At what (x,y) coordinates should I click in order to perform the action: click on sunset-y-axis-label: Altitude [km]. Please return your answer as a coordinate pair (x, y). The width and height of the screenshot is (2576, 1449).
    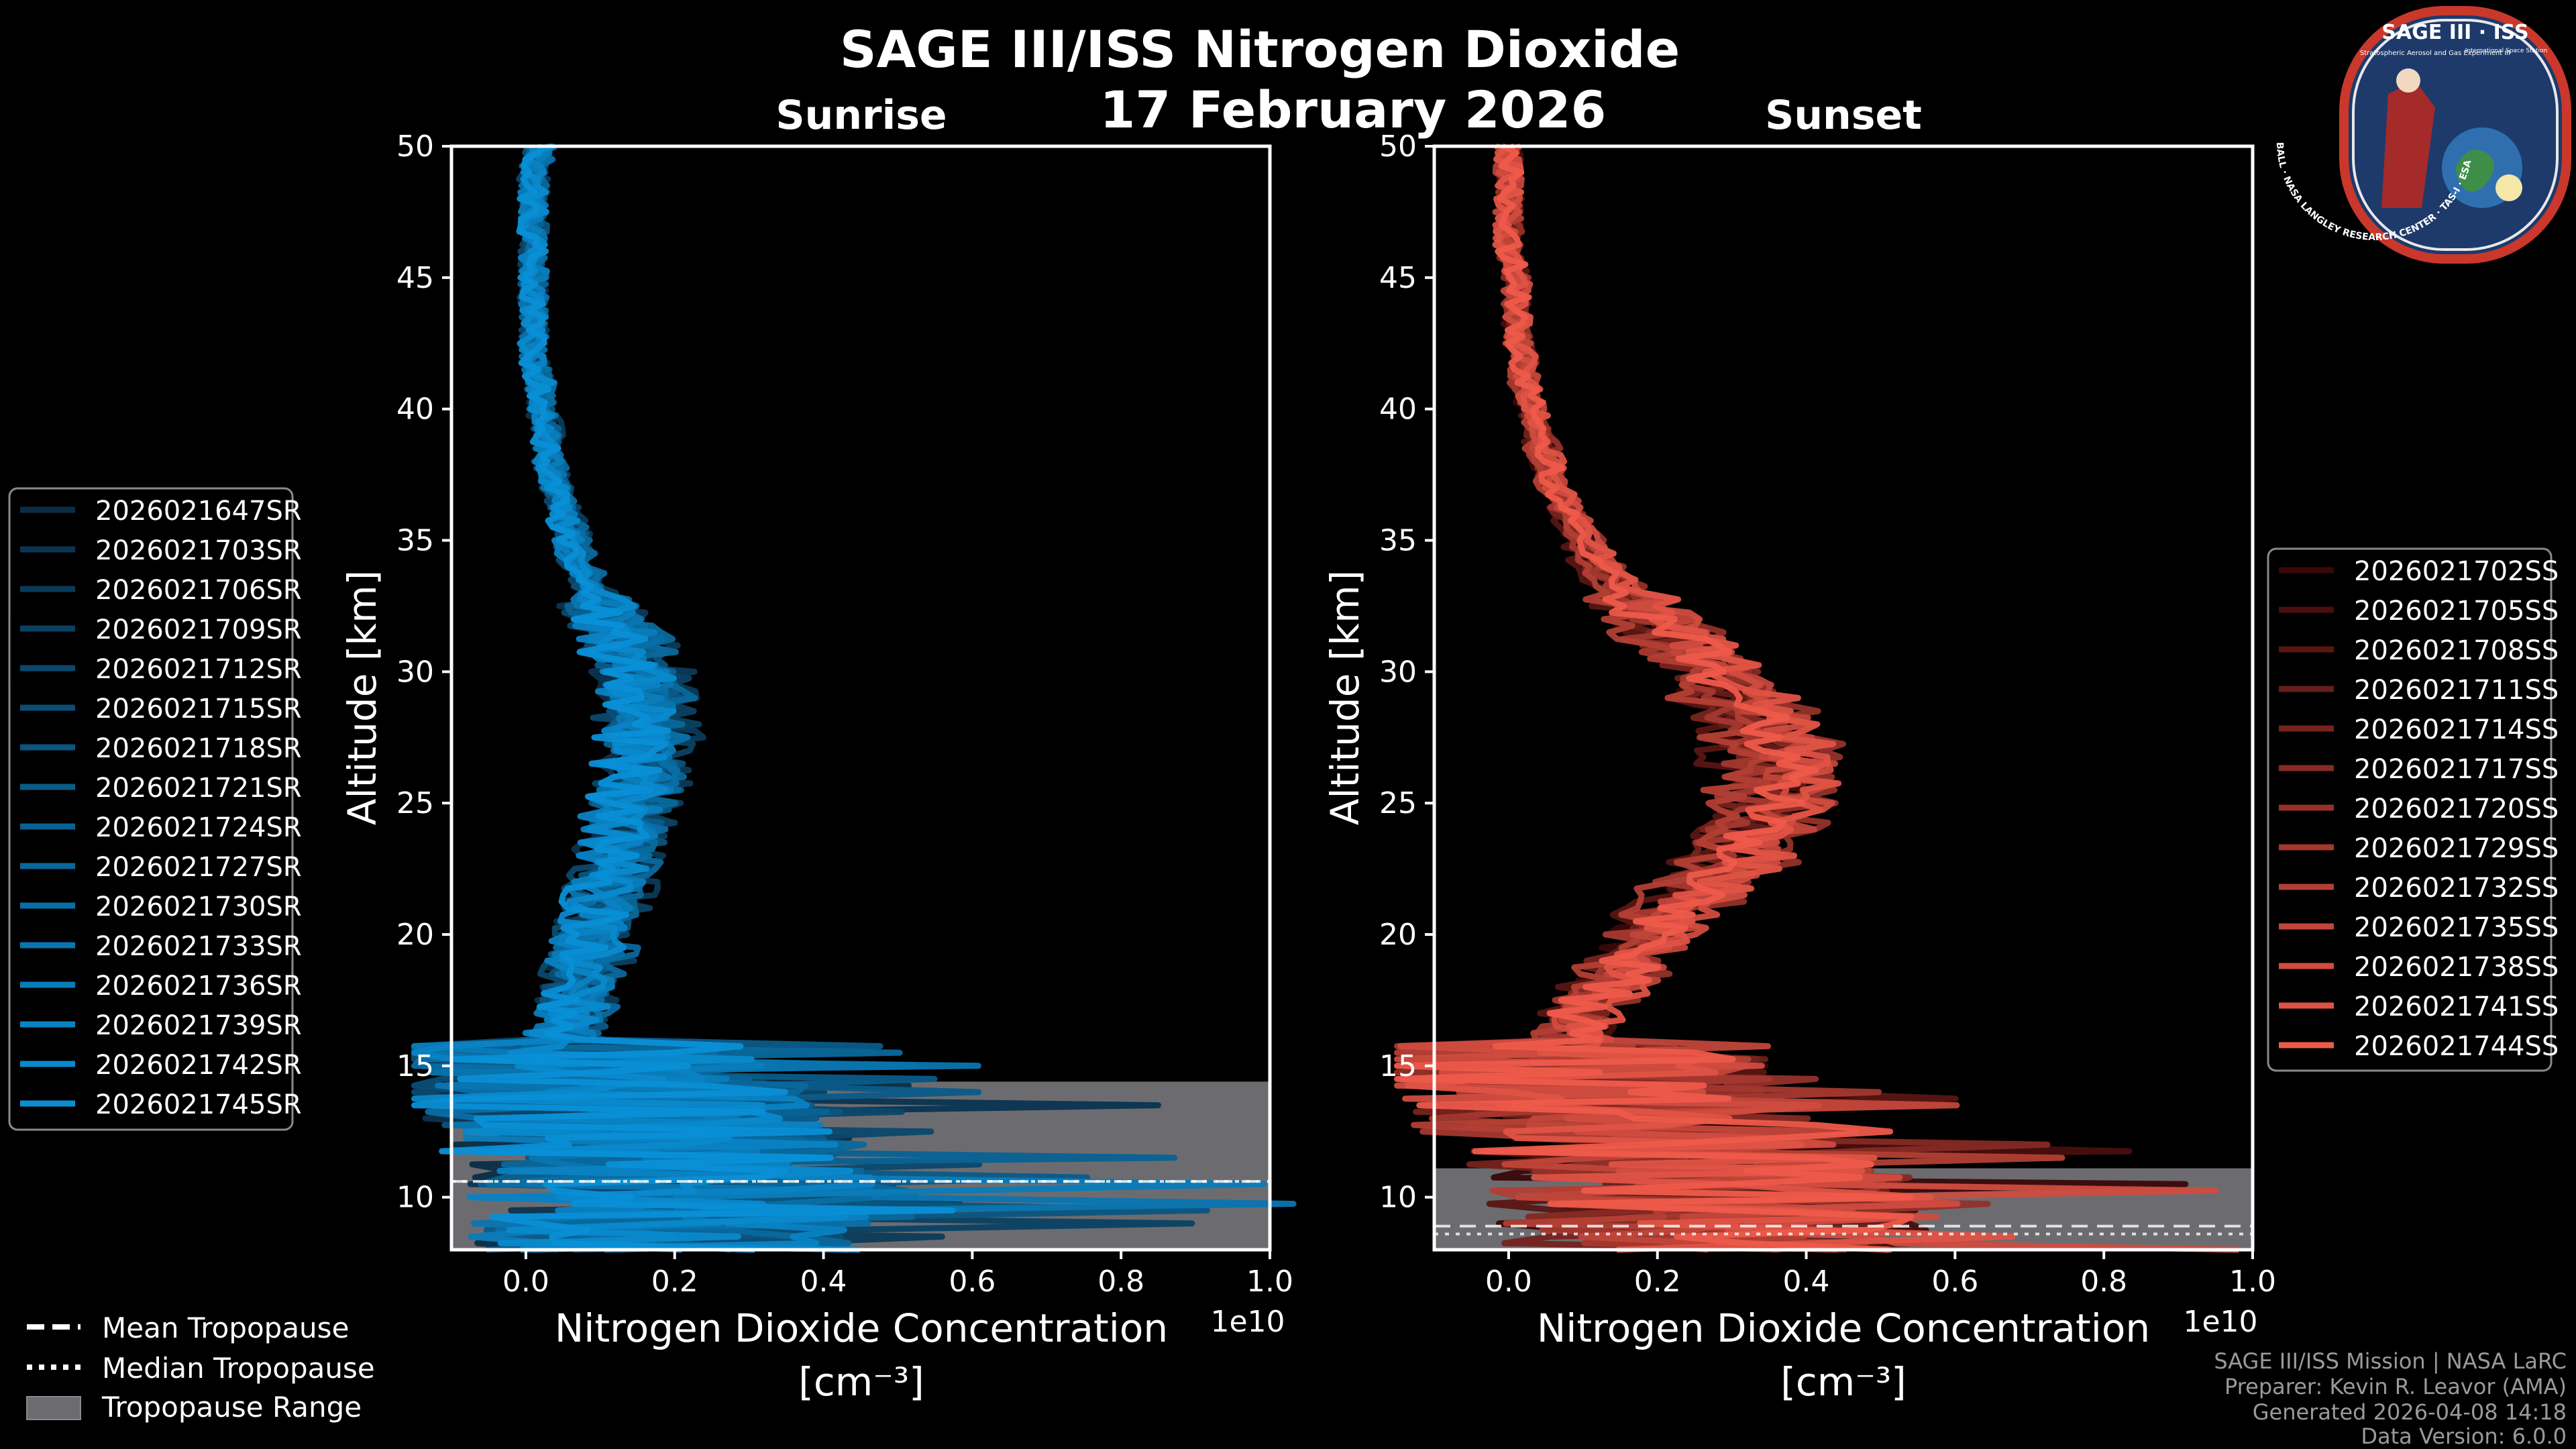
    Looking at the image, I should click on (1345, 697).